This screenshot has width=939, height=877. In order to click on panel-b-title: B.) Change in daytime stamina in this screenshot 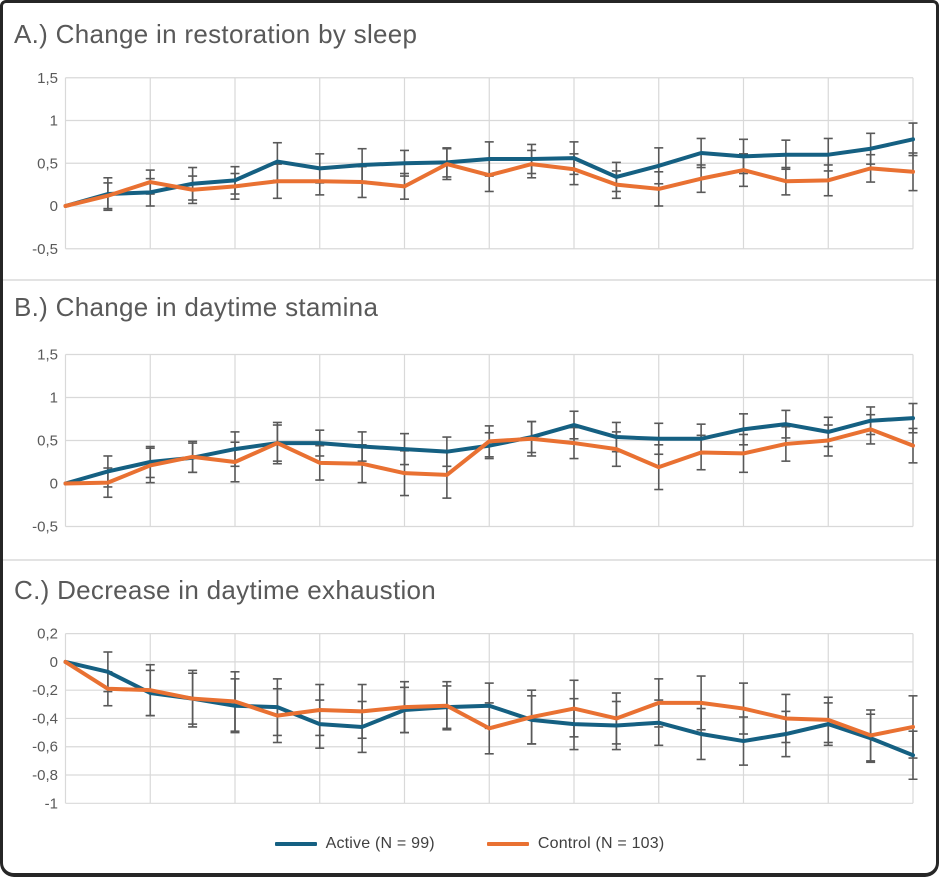, I will do `click(196, 307)`.